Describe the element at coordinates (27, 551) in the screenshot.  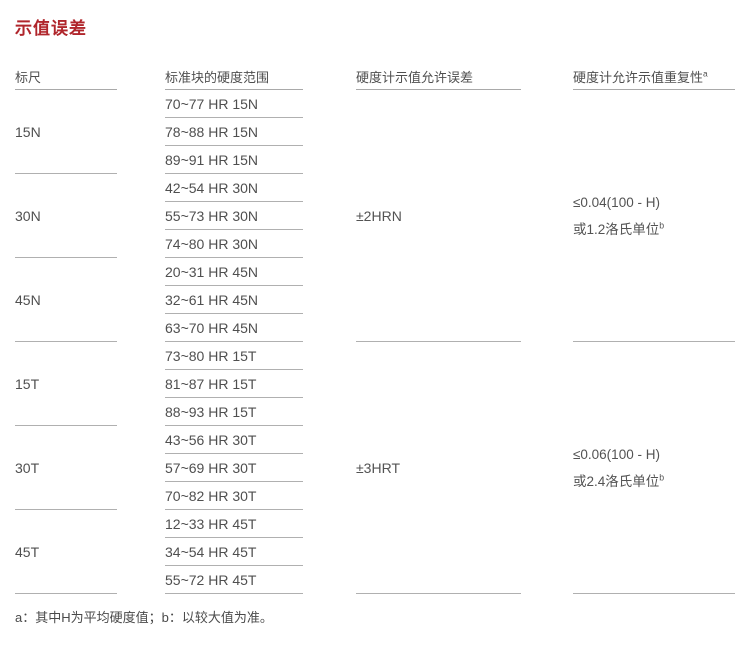
I see `scale-label: 45T` at that location.